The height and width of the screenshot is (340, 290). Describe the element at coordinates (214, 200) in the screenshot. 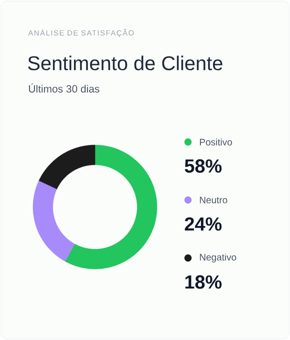

I see `legend-label: Neutro` at that location.